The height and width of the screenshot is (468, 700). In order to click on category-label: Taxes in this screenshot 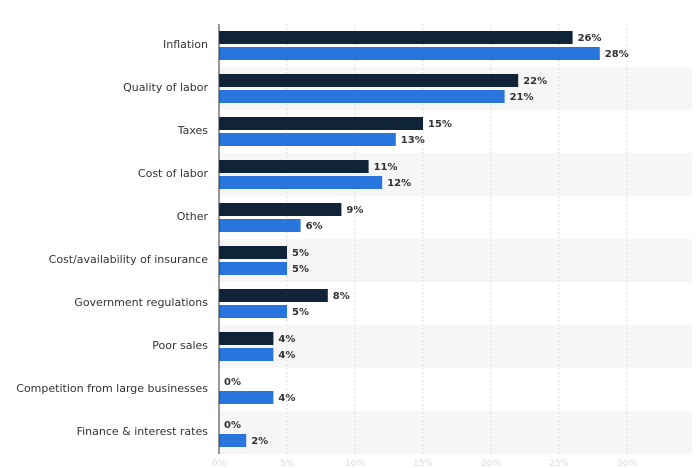, I will do `click(193, 130)`.